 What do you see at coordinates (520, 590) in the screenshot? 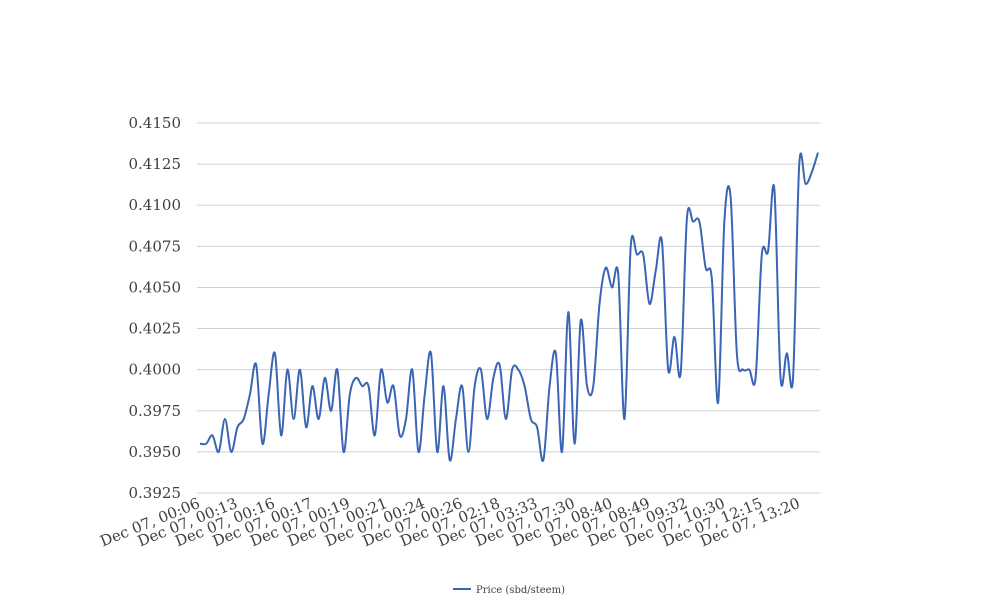
I see `legend-label-price: Price (sbd/steem)` at bounding box center [520, 590].